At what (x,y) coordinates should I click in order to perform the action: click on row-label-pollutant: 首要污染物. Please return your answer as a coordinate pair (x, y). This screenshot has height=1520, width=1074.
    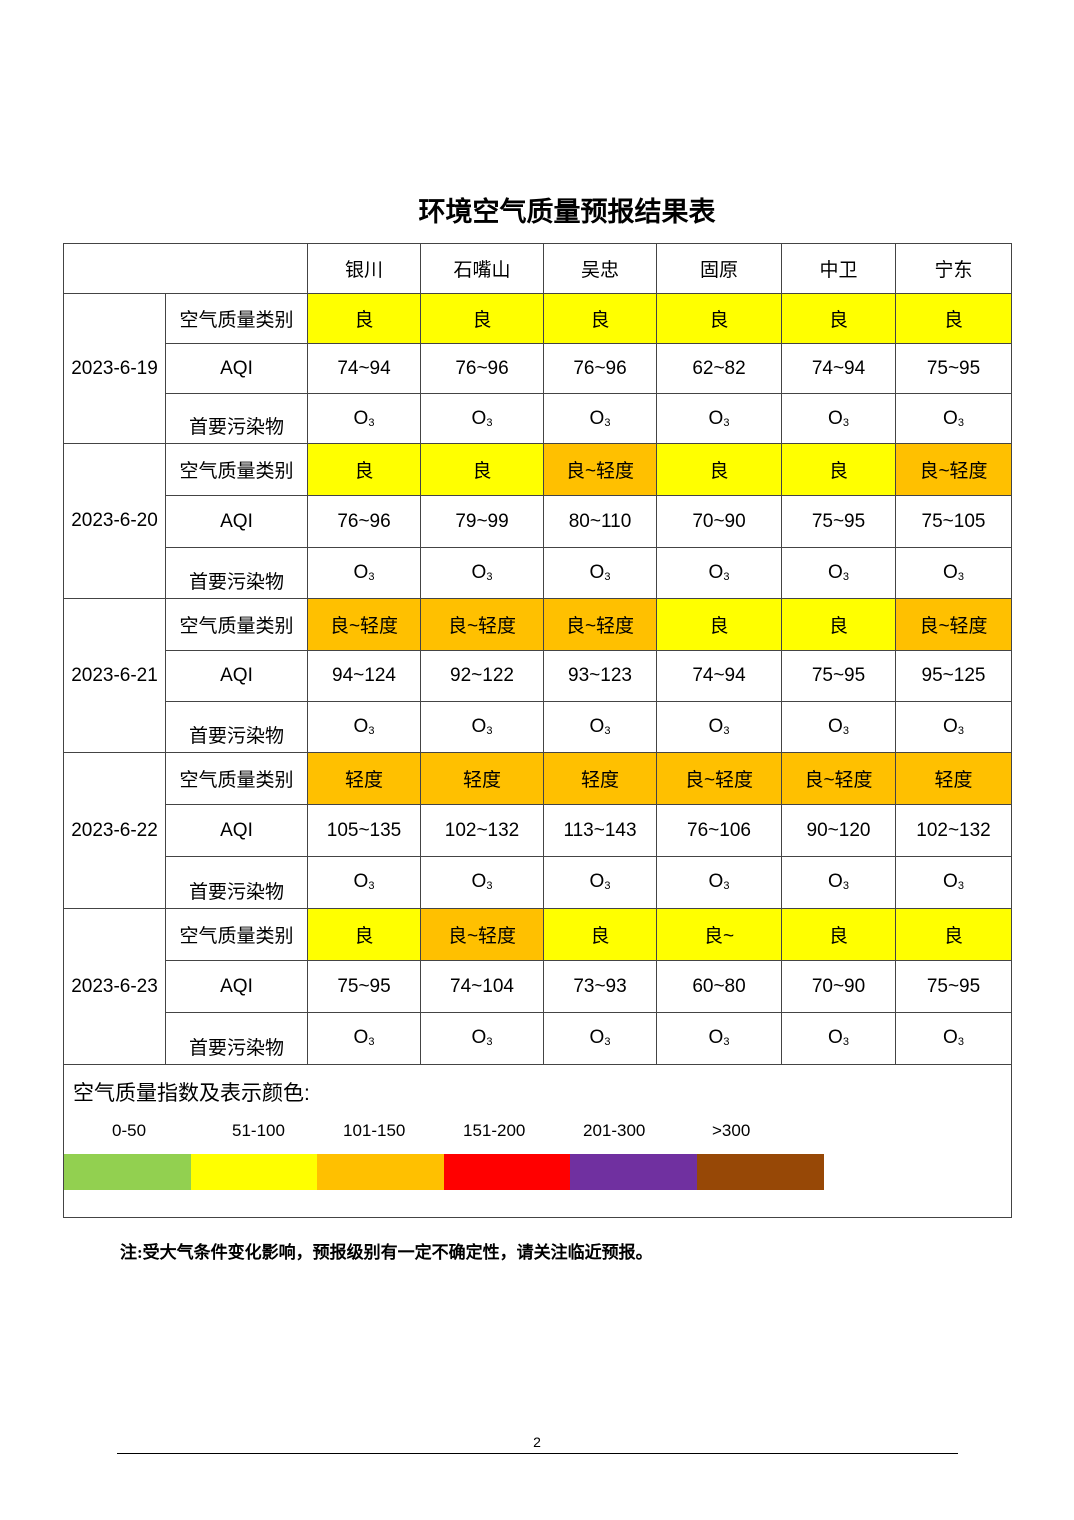
    Looking at the image, I should click on (236, 418).